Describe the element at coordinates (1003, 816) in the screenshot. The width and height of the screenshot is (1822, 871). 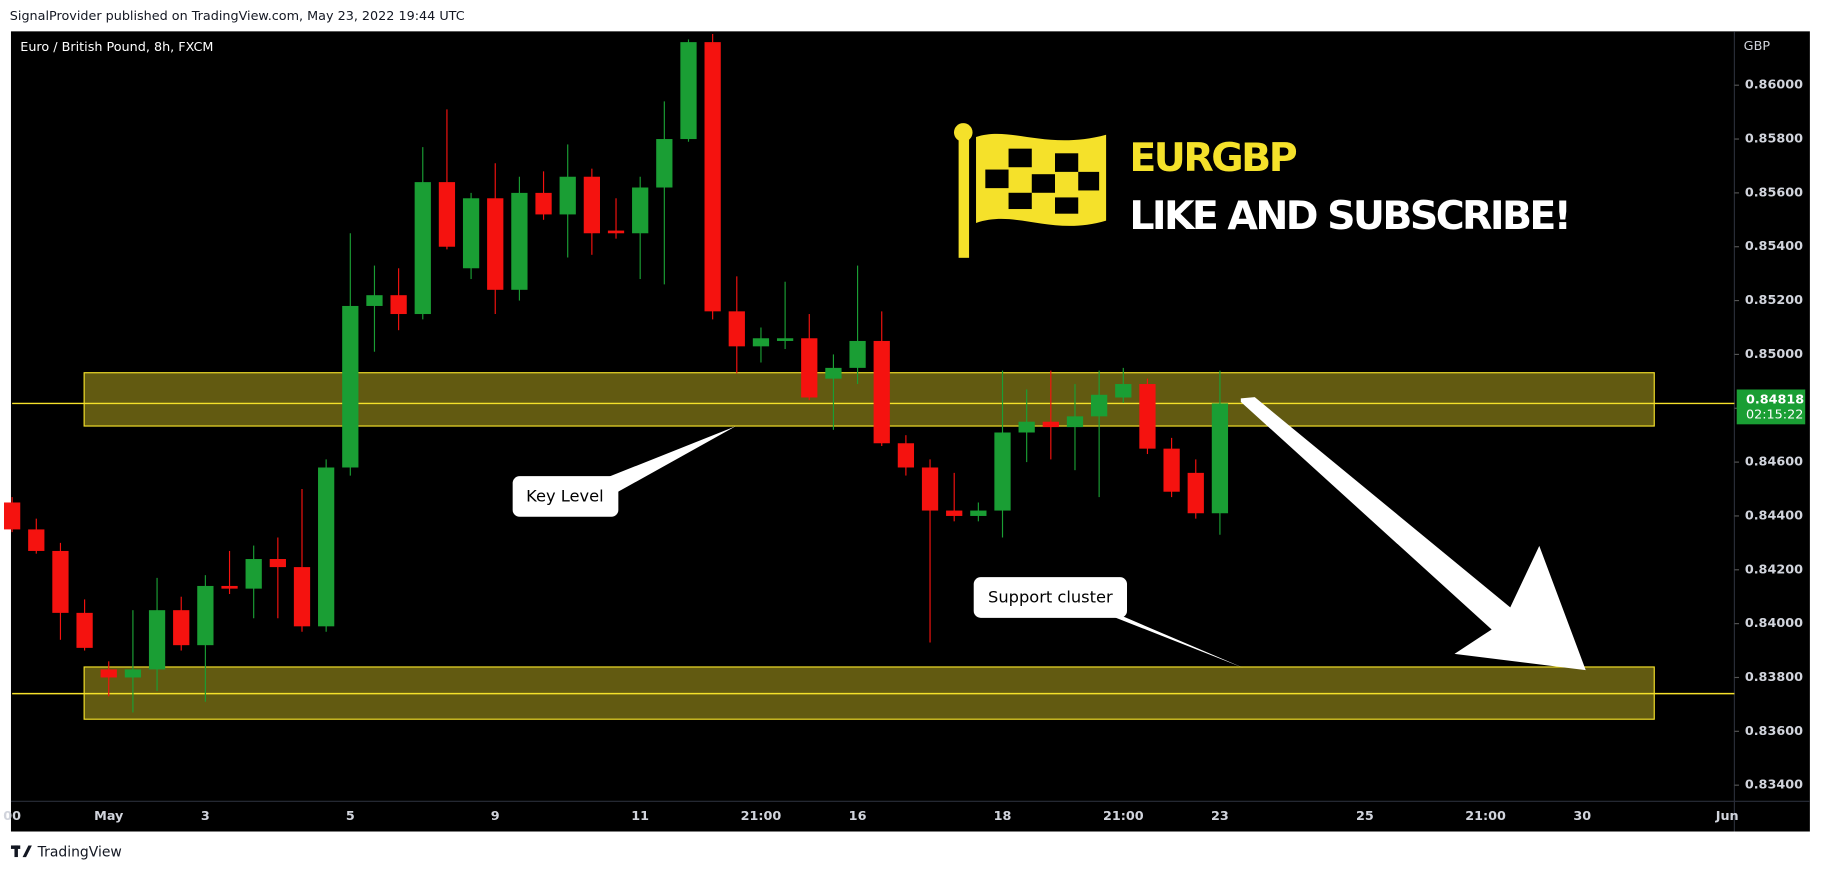
I see `x-tick-label: 18` at that location.